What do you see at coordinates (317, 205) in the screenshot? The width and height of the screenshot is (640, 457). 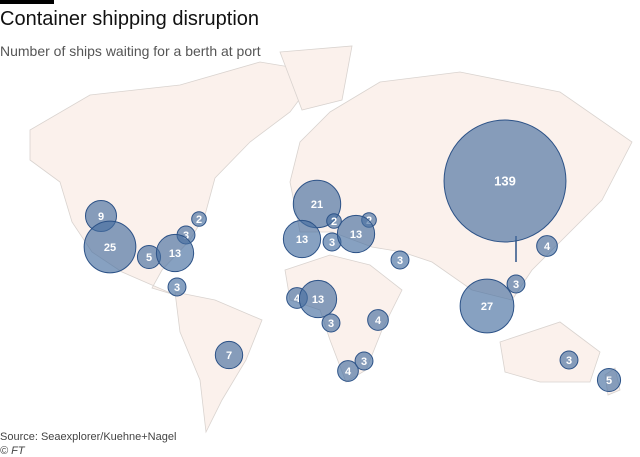 I see `bubble-label: 21` at bounding box center [317, 205].